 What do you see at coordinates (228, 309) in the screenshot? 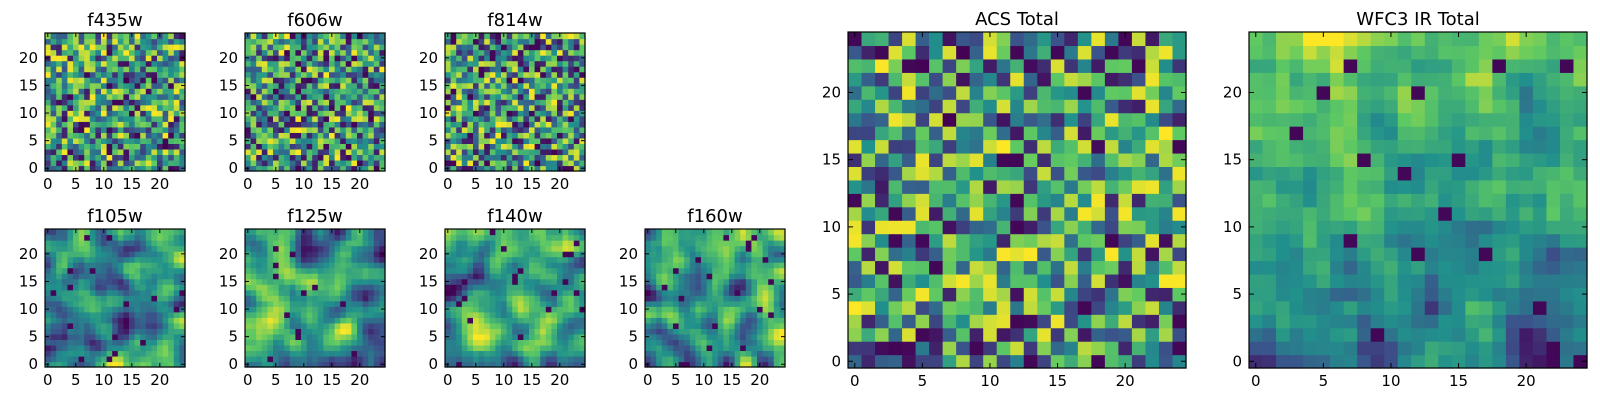
I see `y-tick-label: 10` at bounding box center [228, 309].